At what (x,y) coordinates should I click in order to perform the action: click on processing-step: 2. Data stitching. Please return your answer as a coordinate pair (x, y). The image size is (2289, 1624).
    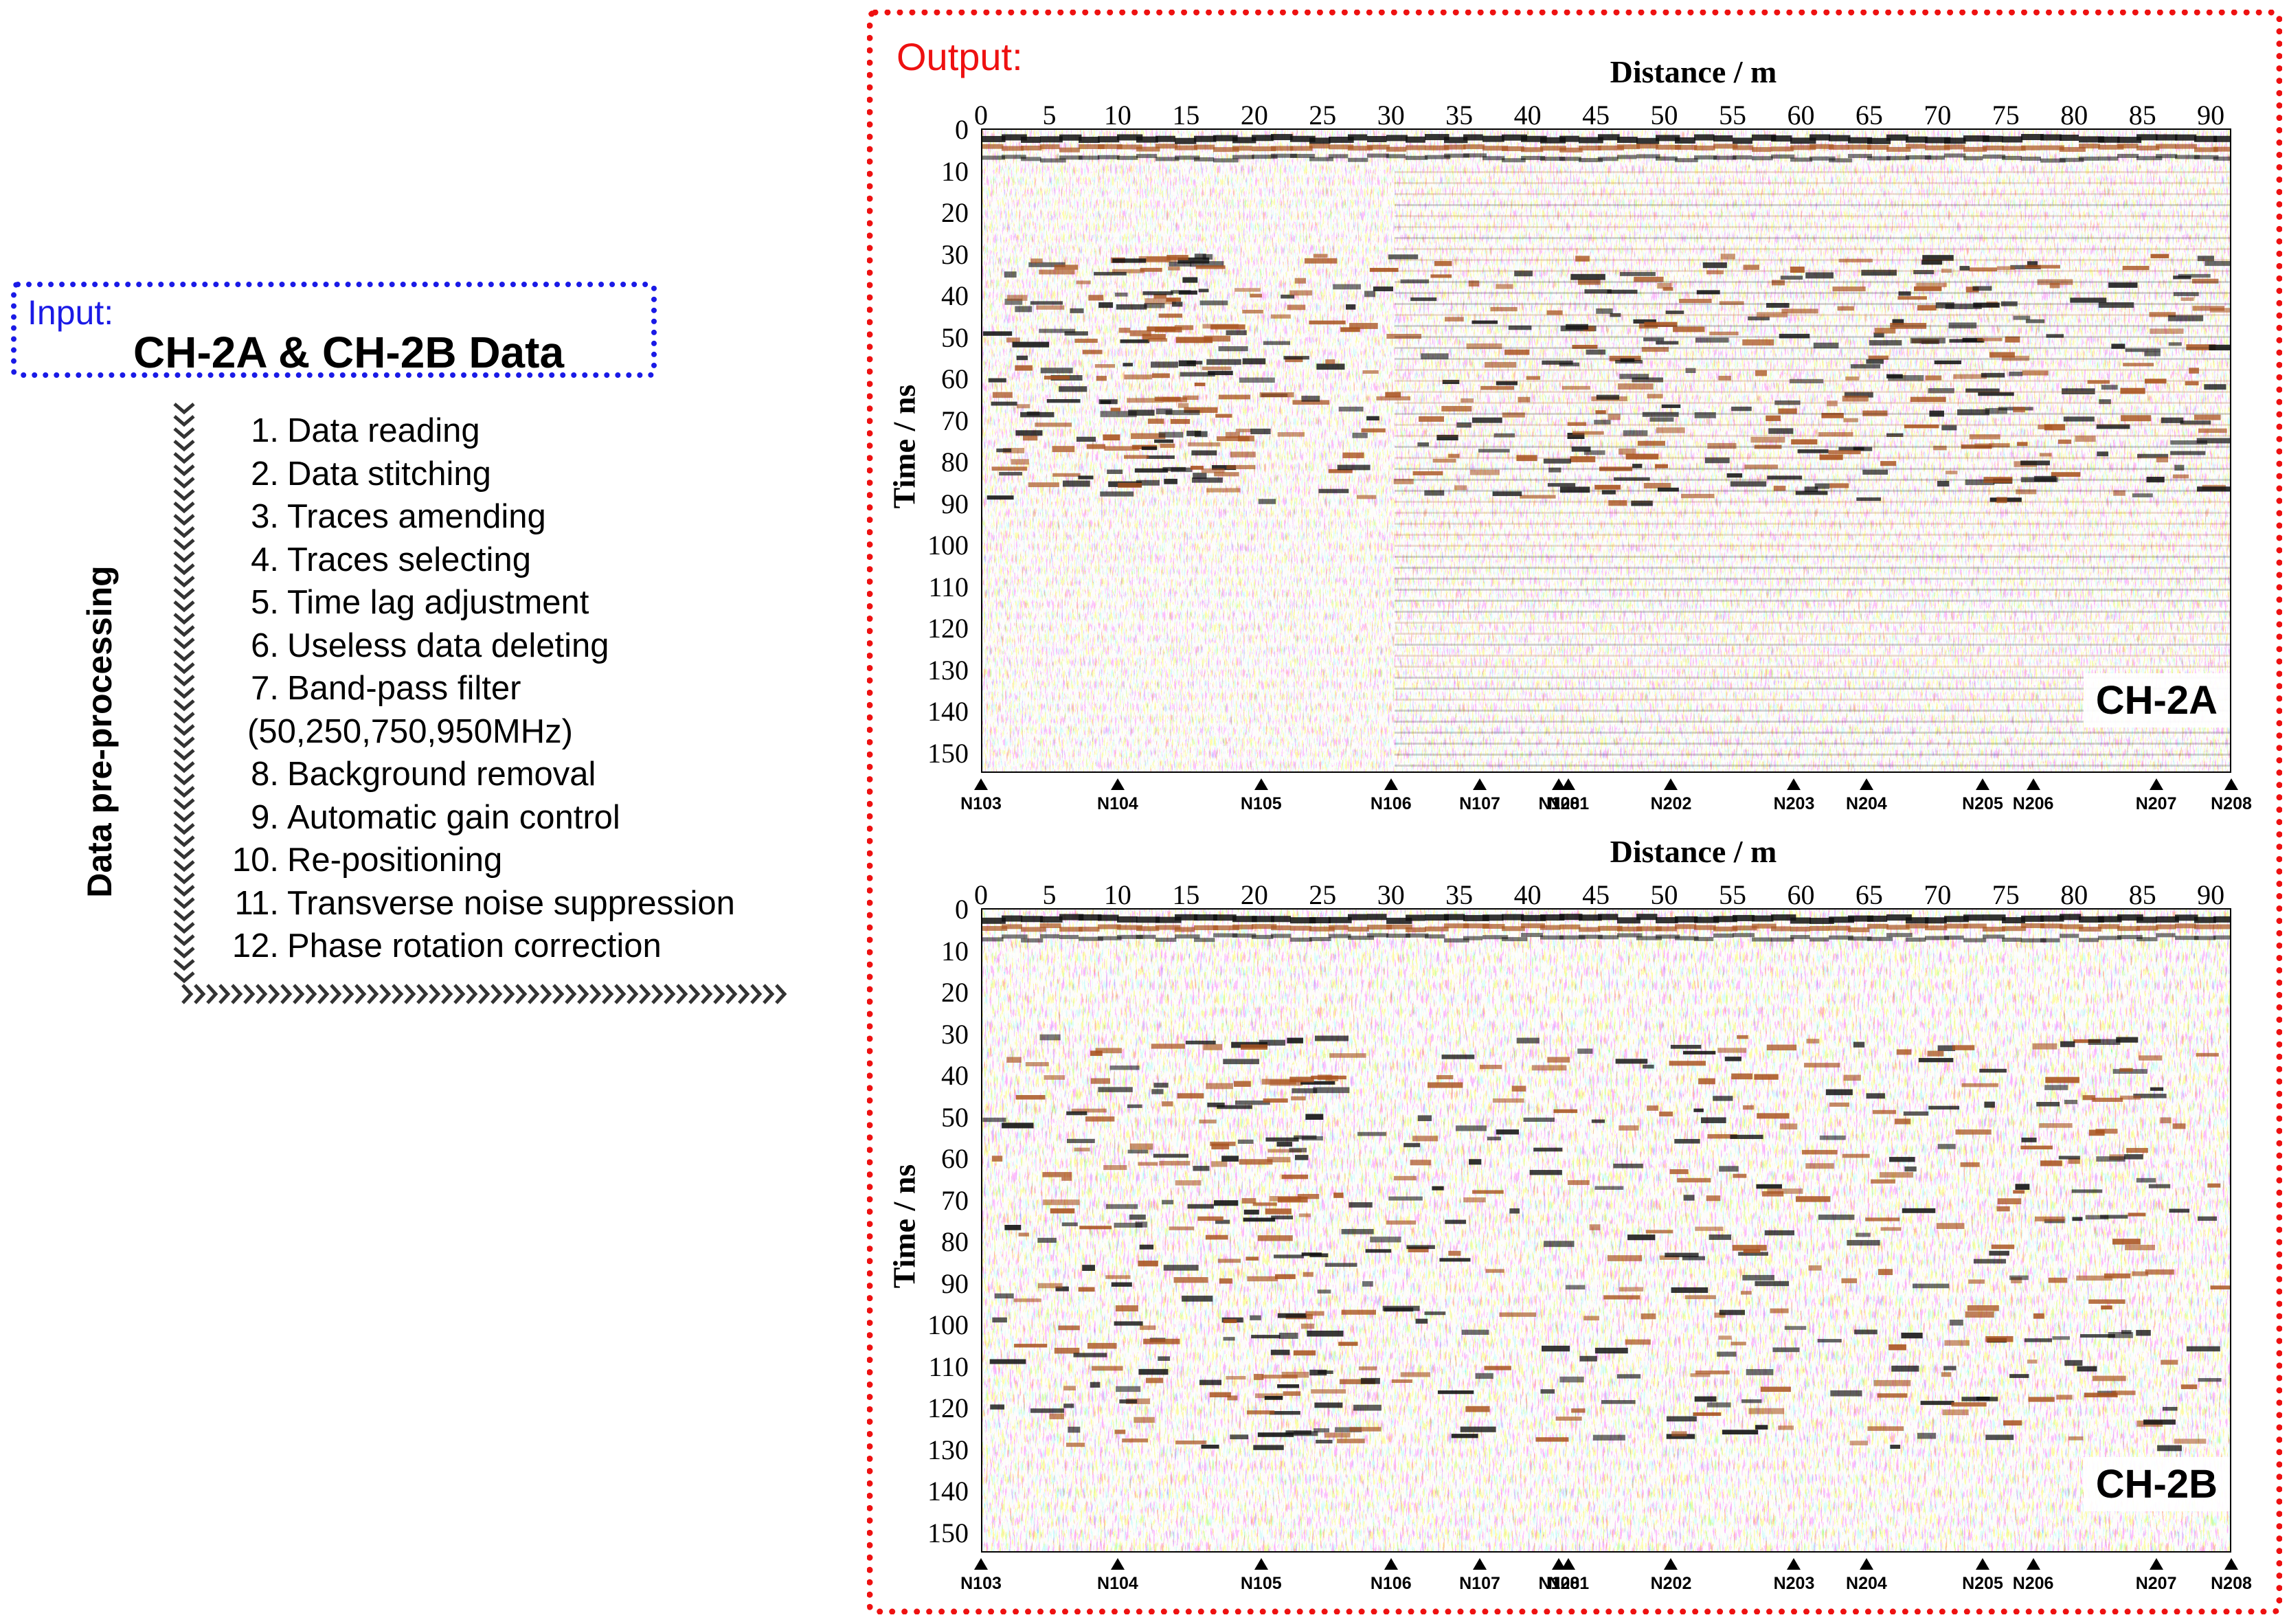
    Looking at the image, I should click on (471, 475).